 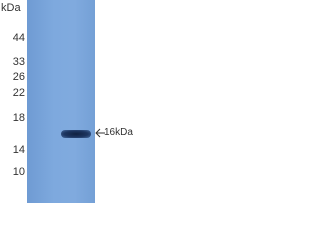 What do you see at coordinates (18, 62) in the screenshot?
I see `marker-label: 33` at bounding box center [18, 62].